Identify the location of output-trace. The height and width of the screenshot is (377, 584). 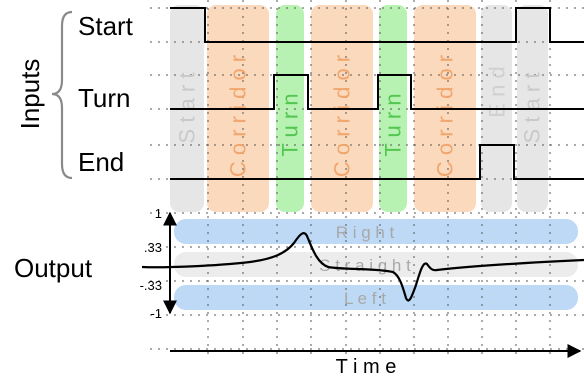
(362, 267).